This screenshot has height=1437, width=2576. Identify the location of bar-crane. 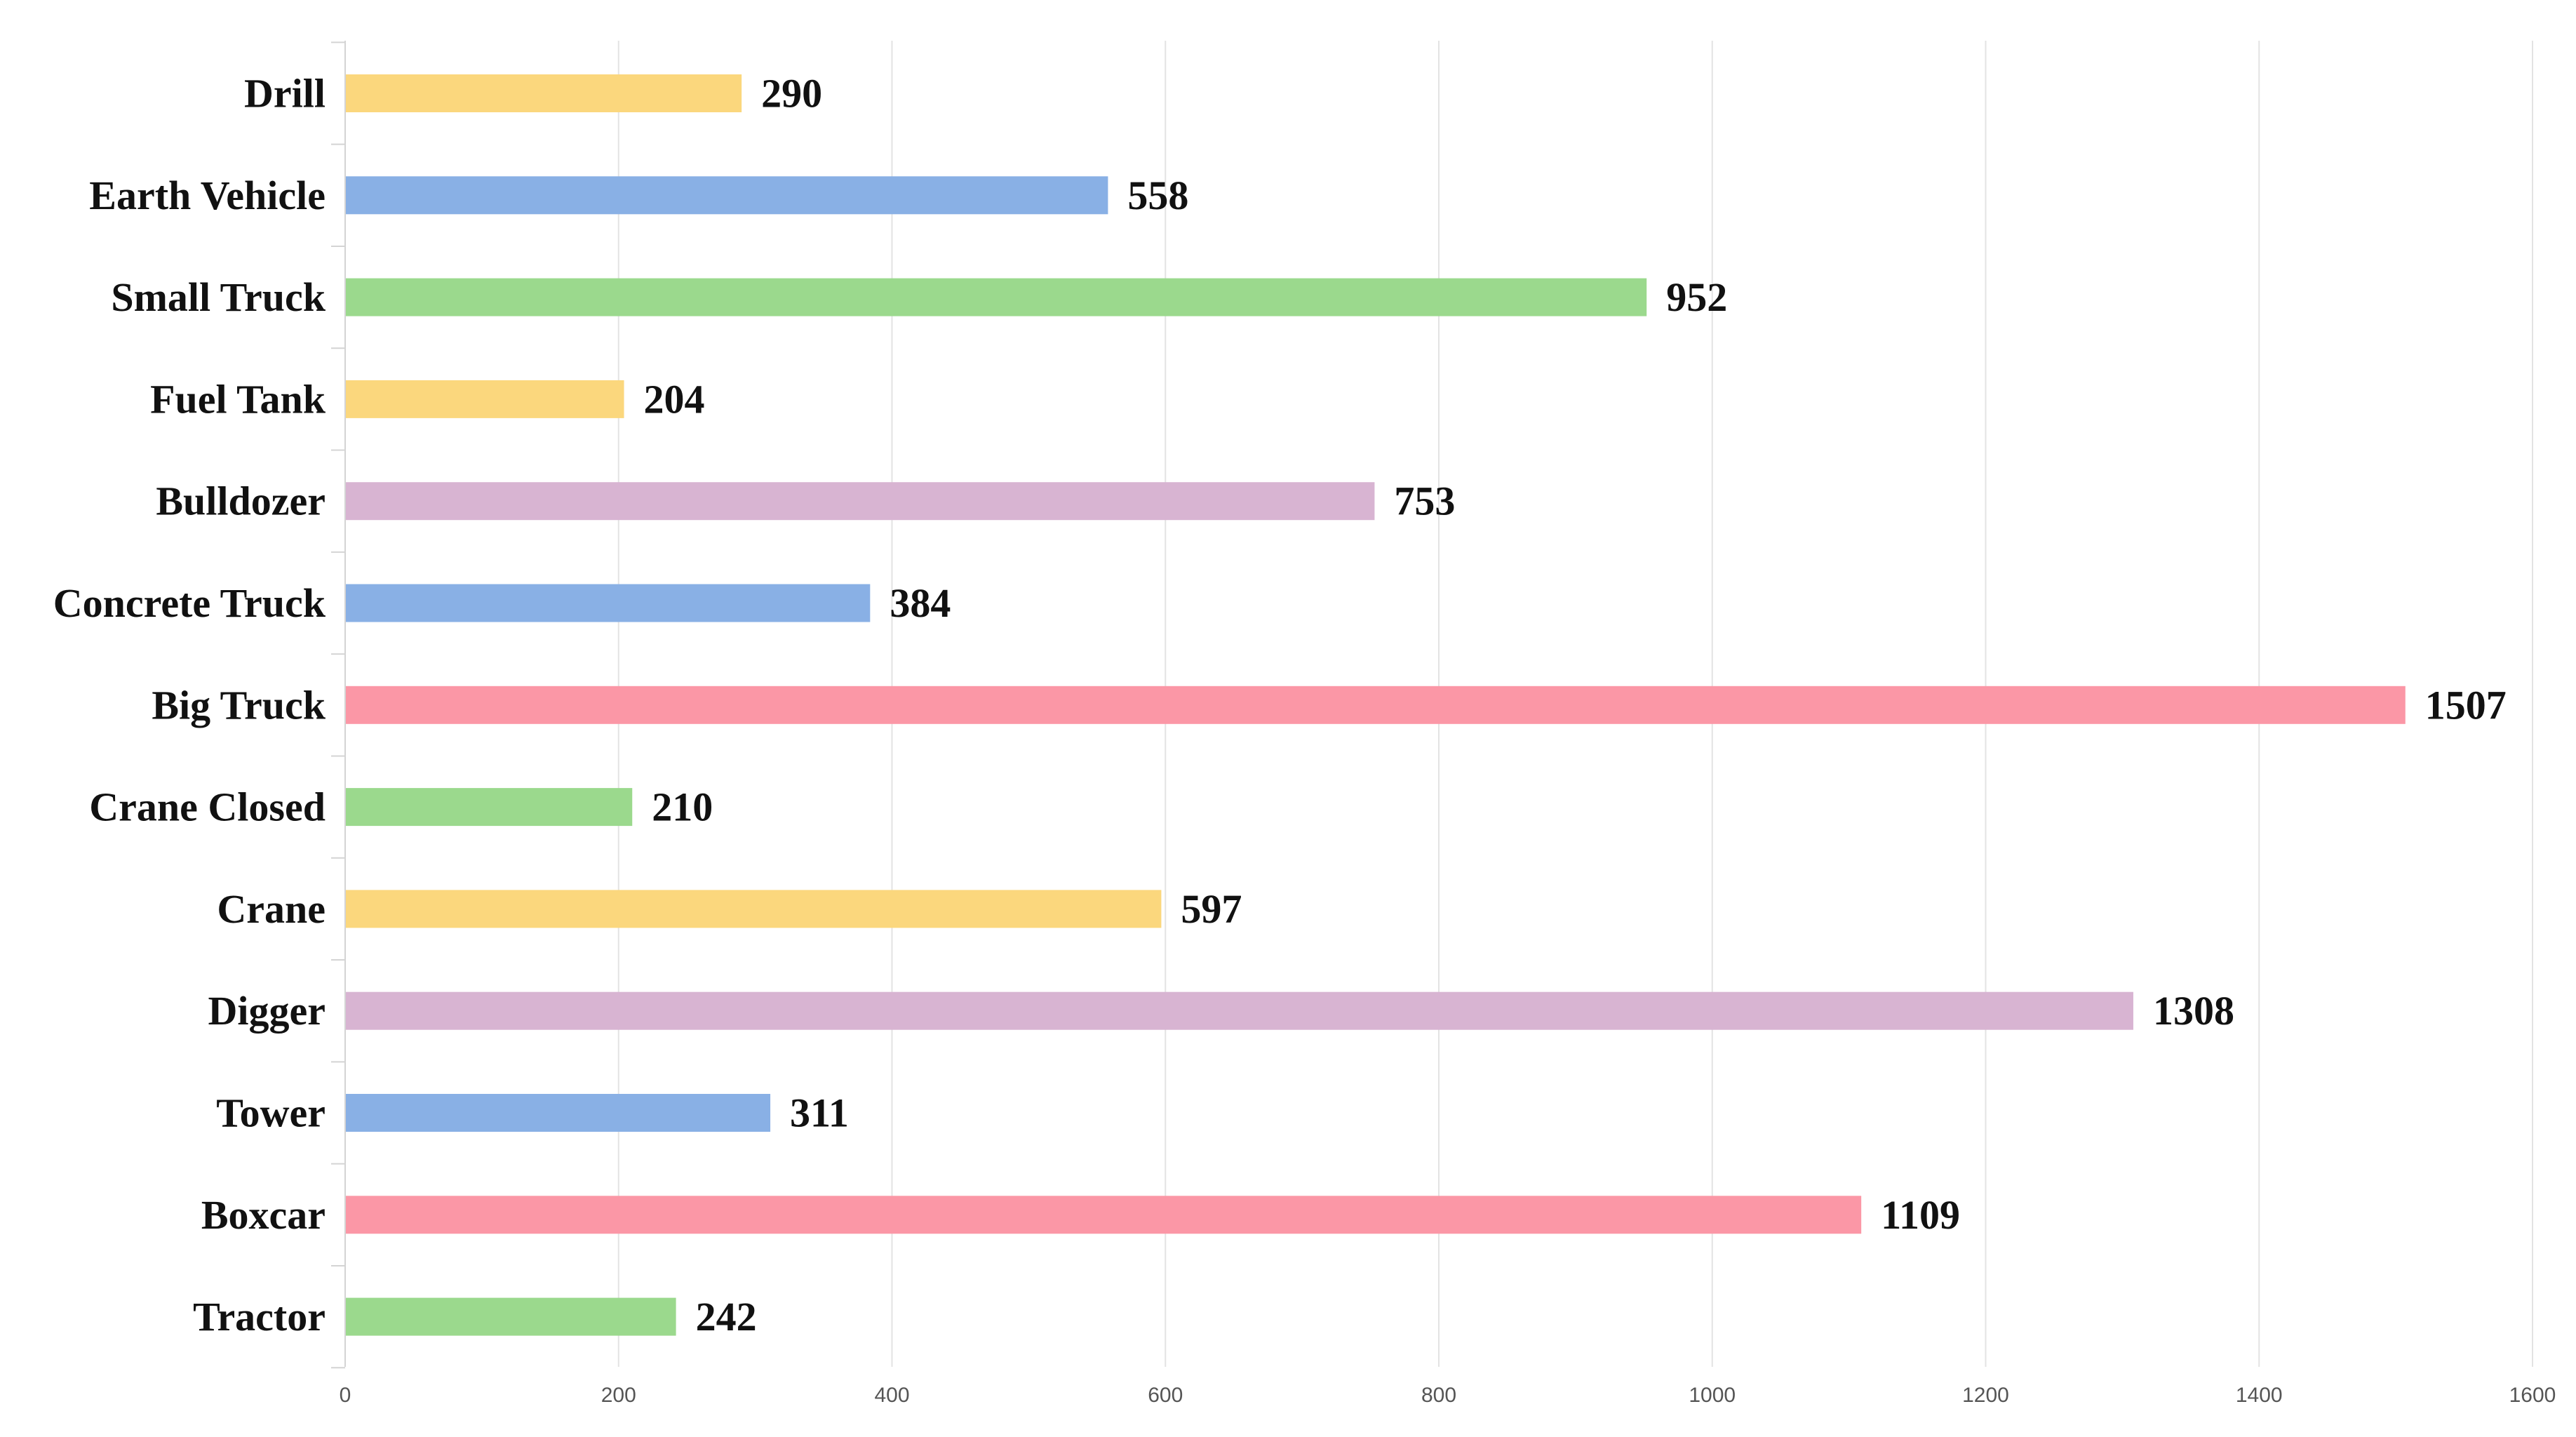
(754, 909).